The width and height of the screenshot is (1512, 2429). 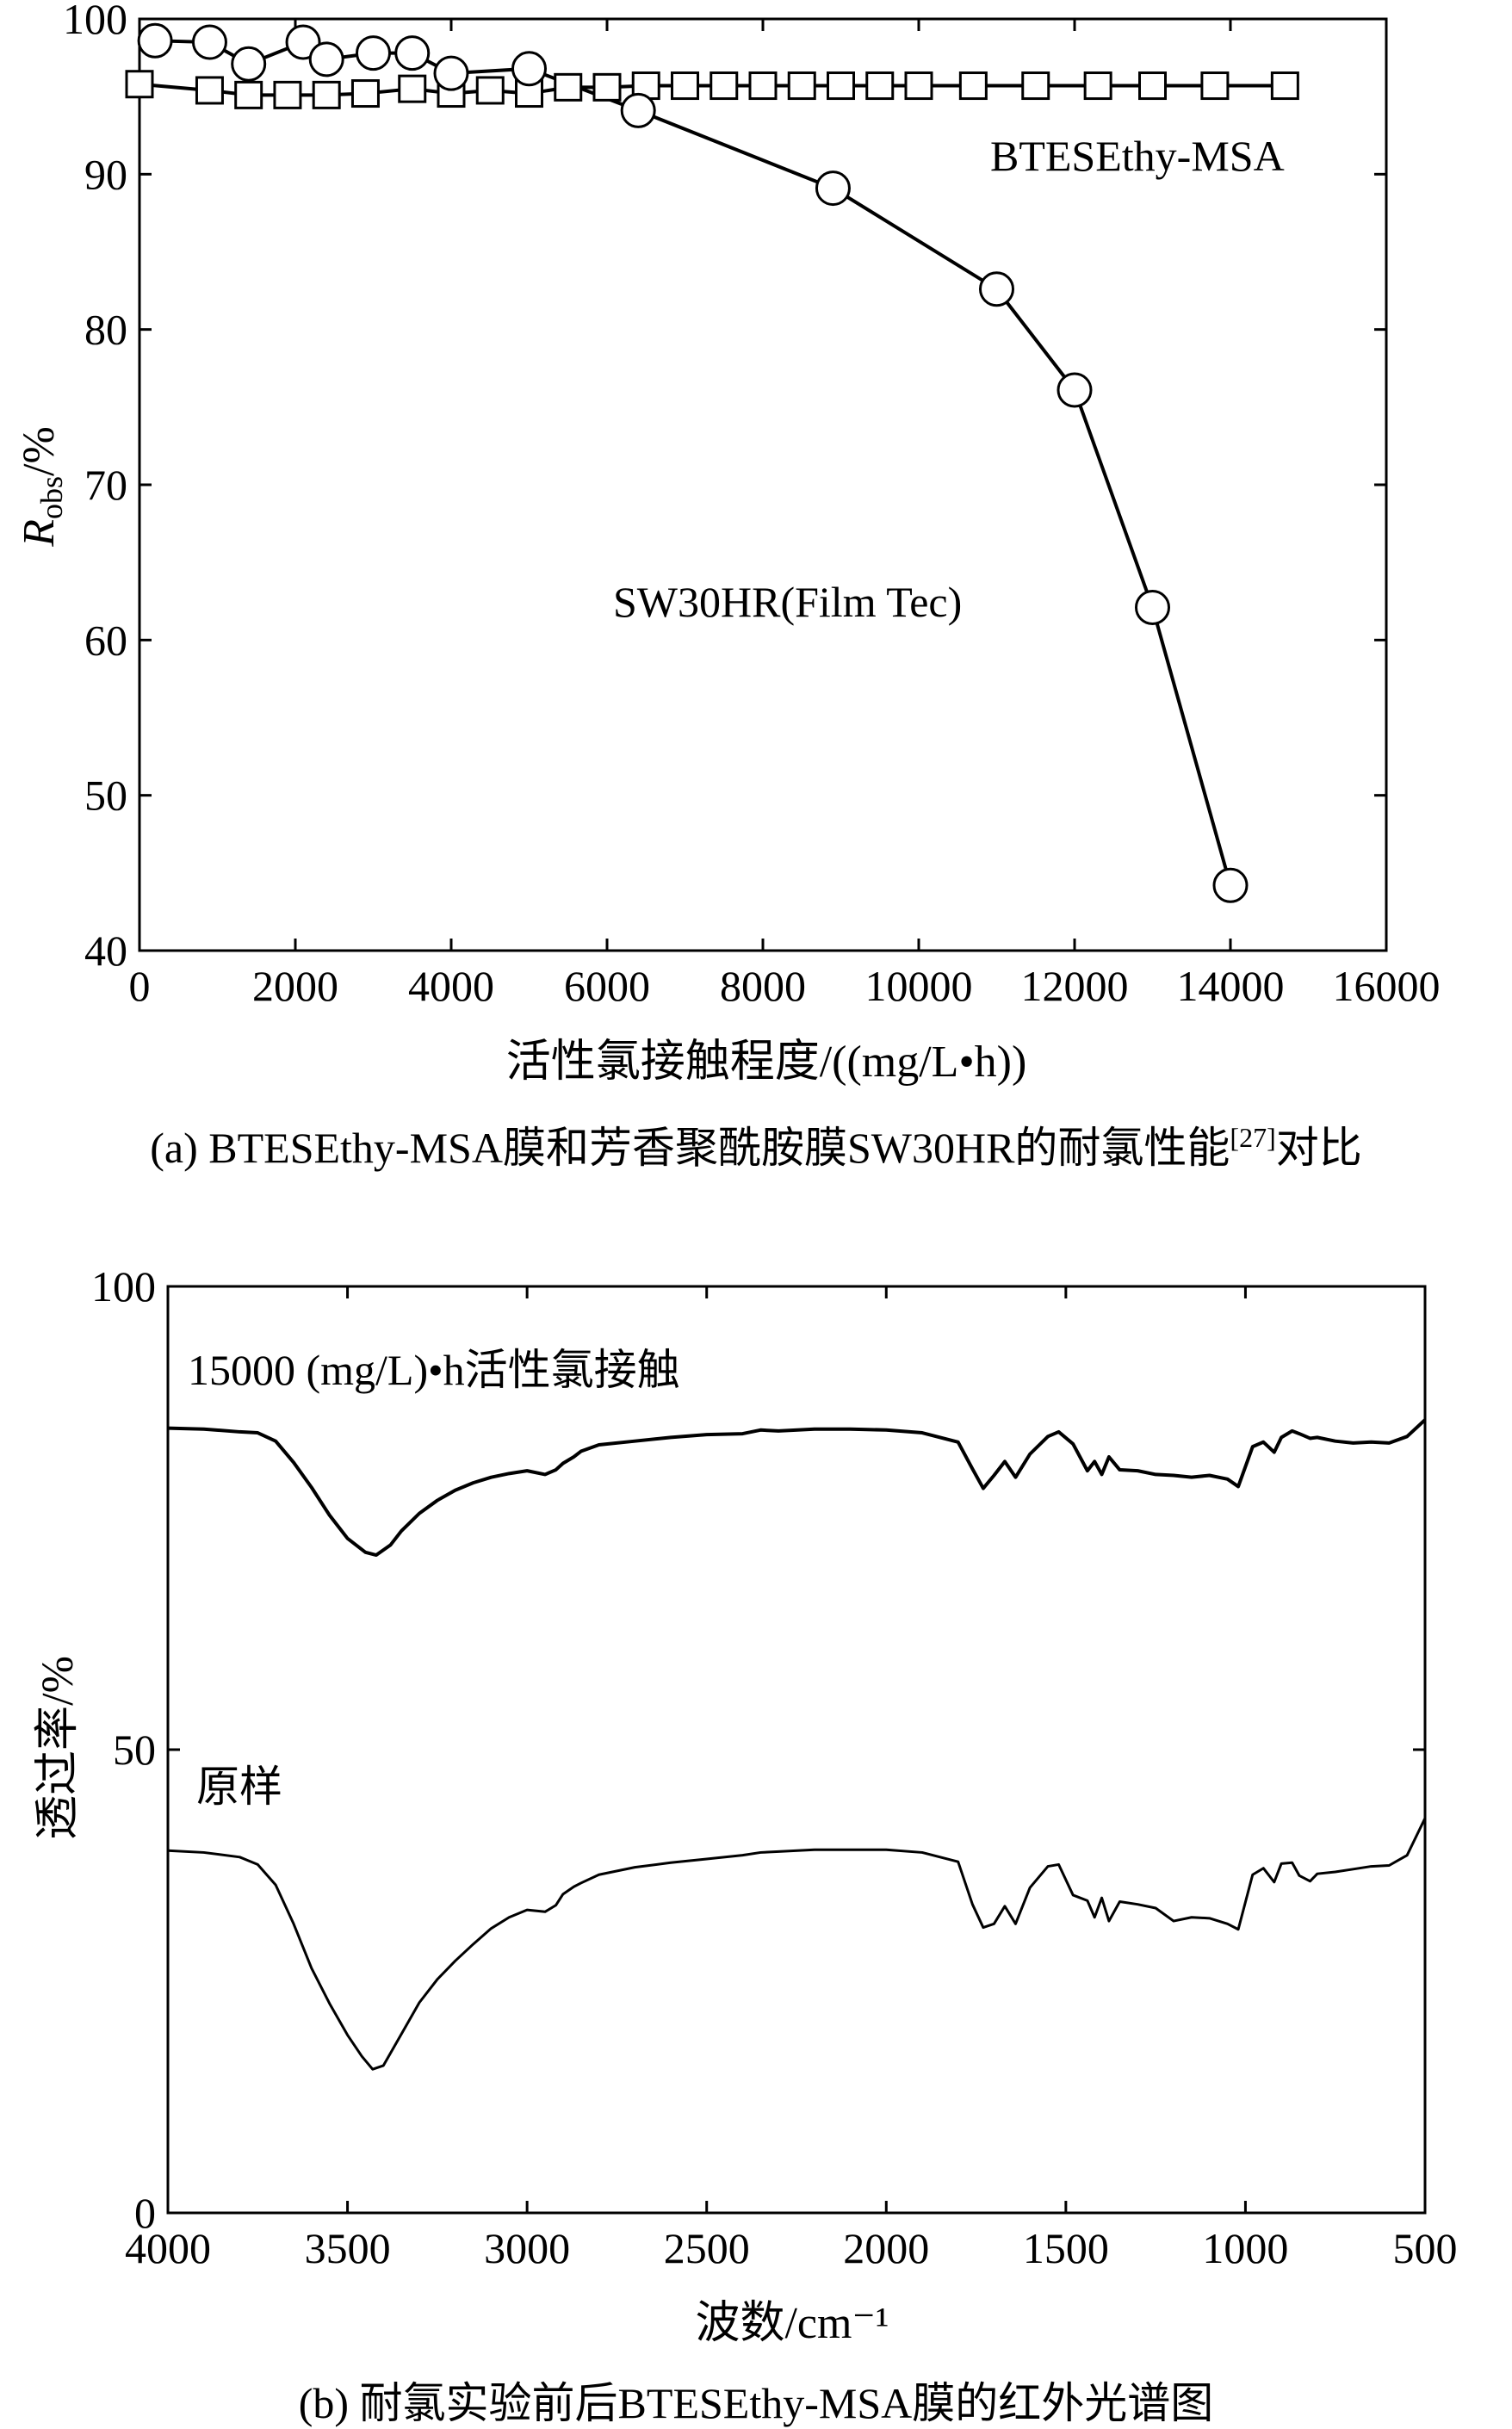 I want to click on panel-a-x-axis-title: 活性氯接触程度/((mg/L•h)), so click(x=766, y=1062).